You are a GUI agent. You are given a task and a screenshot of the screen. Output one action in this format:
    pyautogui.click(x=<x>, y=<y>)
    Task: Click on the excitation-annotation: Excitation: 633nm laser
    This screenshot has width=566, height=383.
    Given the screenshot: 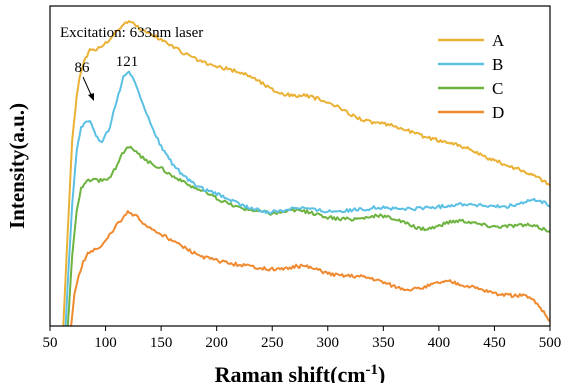 What is the action you would take?
    pyautogui.click(x=131, y=33)
    